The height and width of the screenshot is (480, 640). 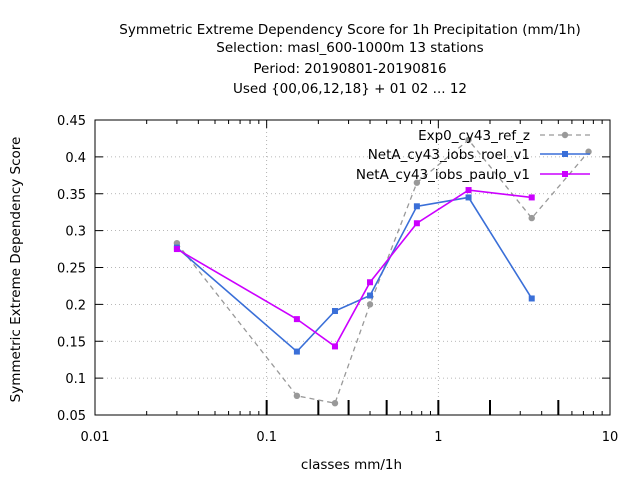 I want to click on chart-title-line-3: Period: 20190801-20190816, so click(x=350, y=69).